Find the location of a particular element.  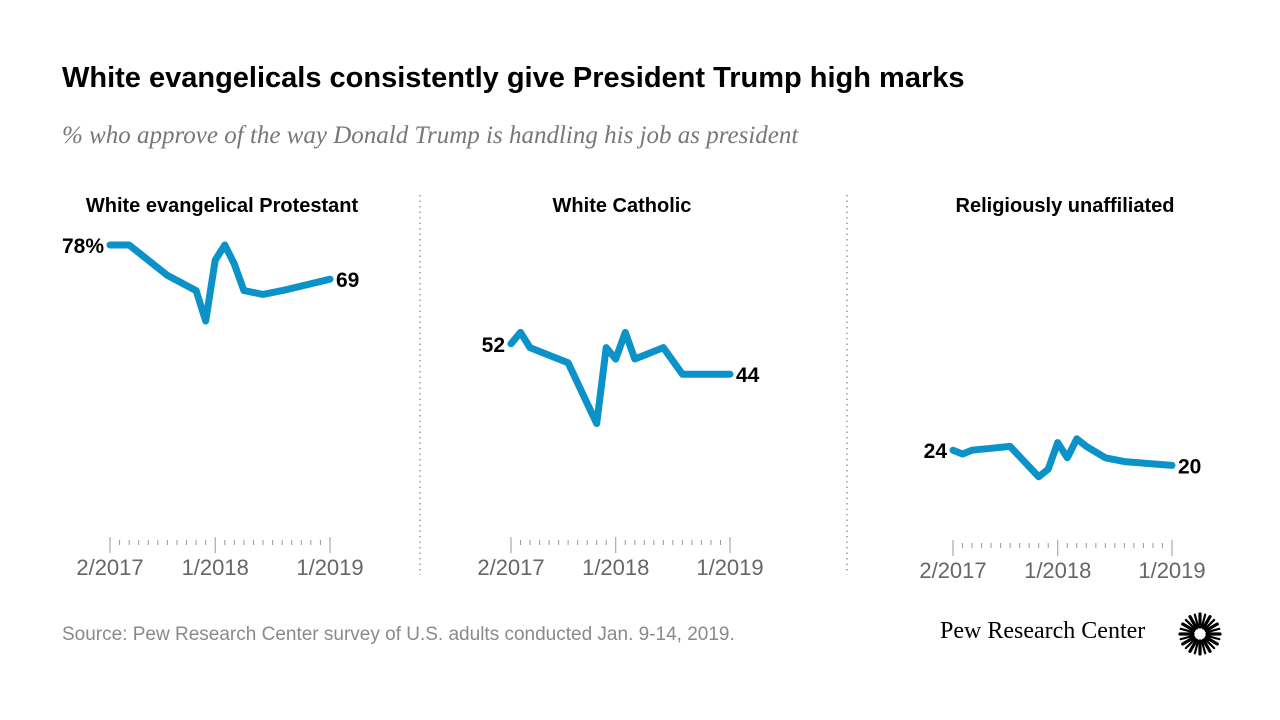

end-value-label: 20 is located at coordinates (1189, 466).